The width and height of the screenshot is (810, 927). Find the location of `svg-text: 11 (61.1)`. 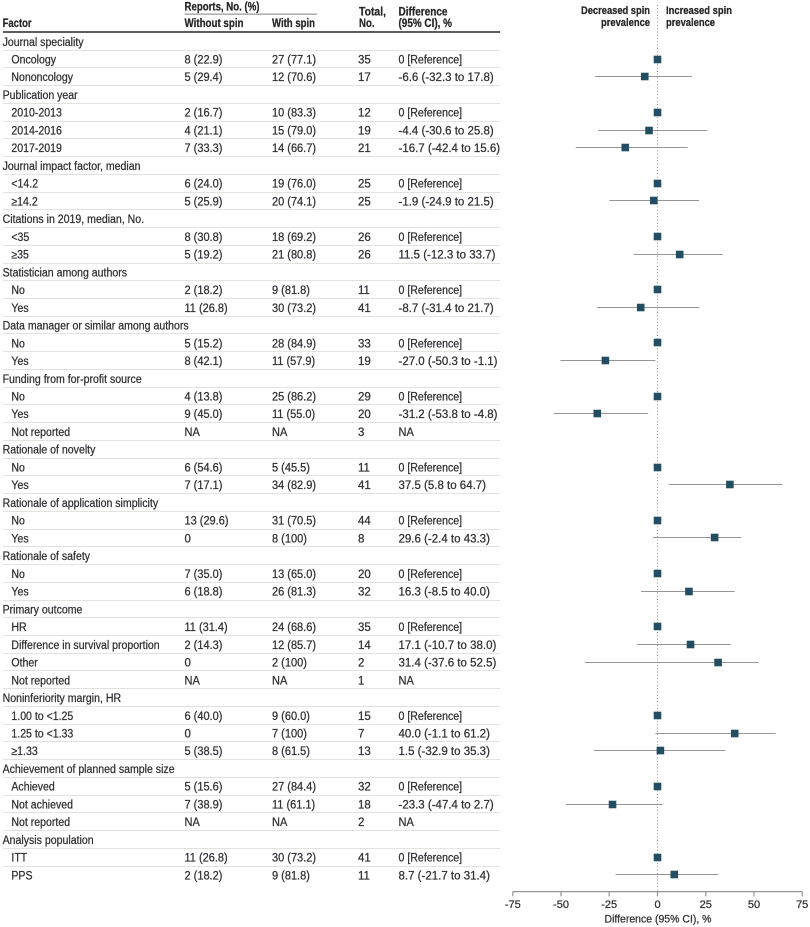

svg-text: 11 (61.1) is located at coordinates (293, 806).